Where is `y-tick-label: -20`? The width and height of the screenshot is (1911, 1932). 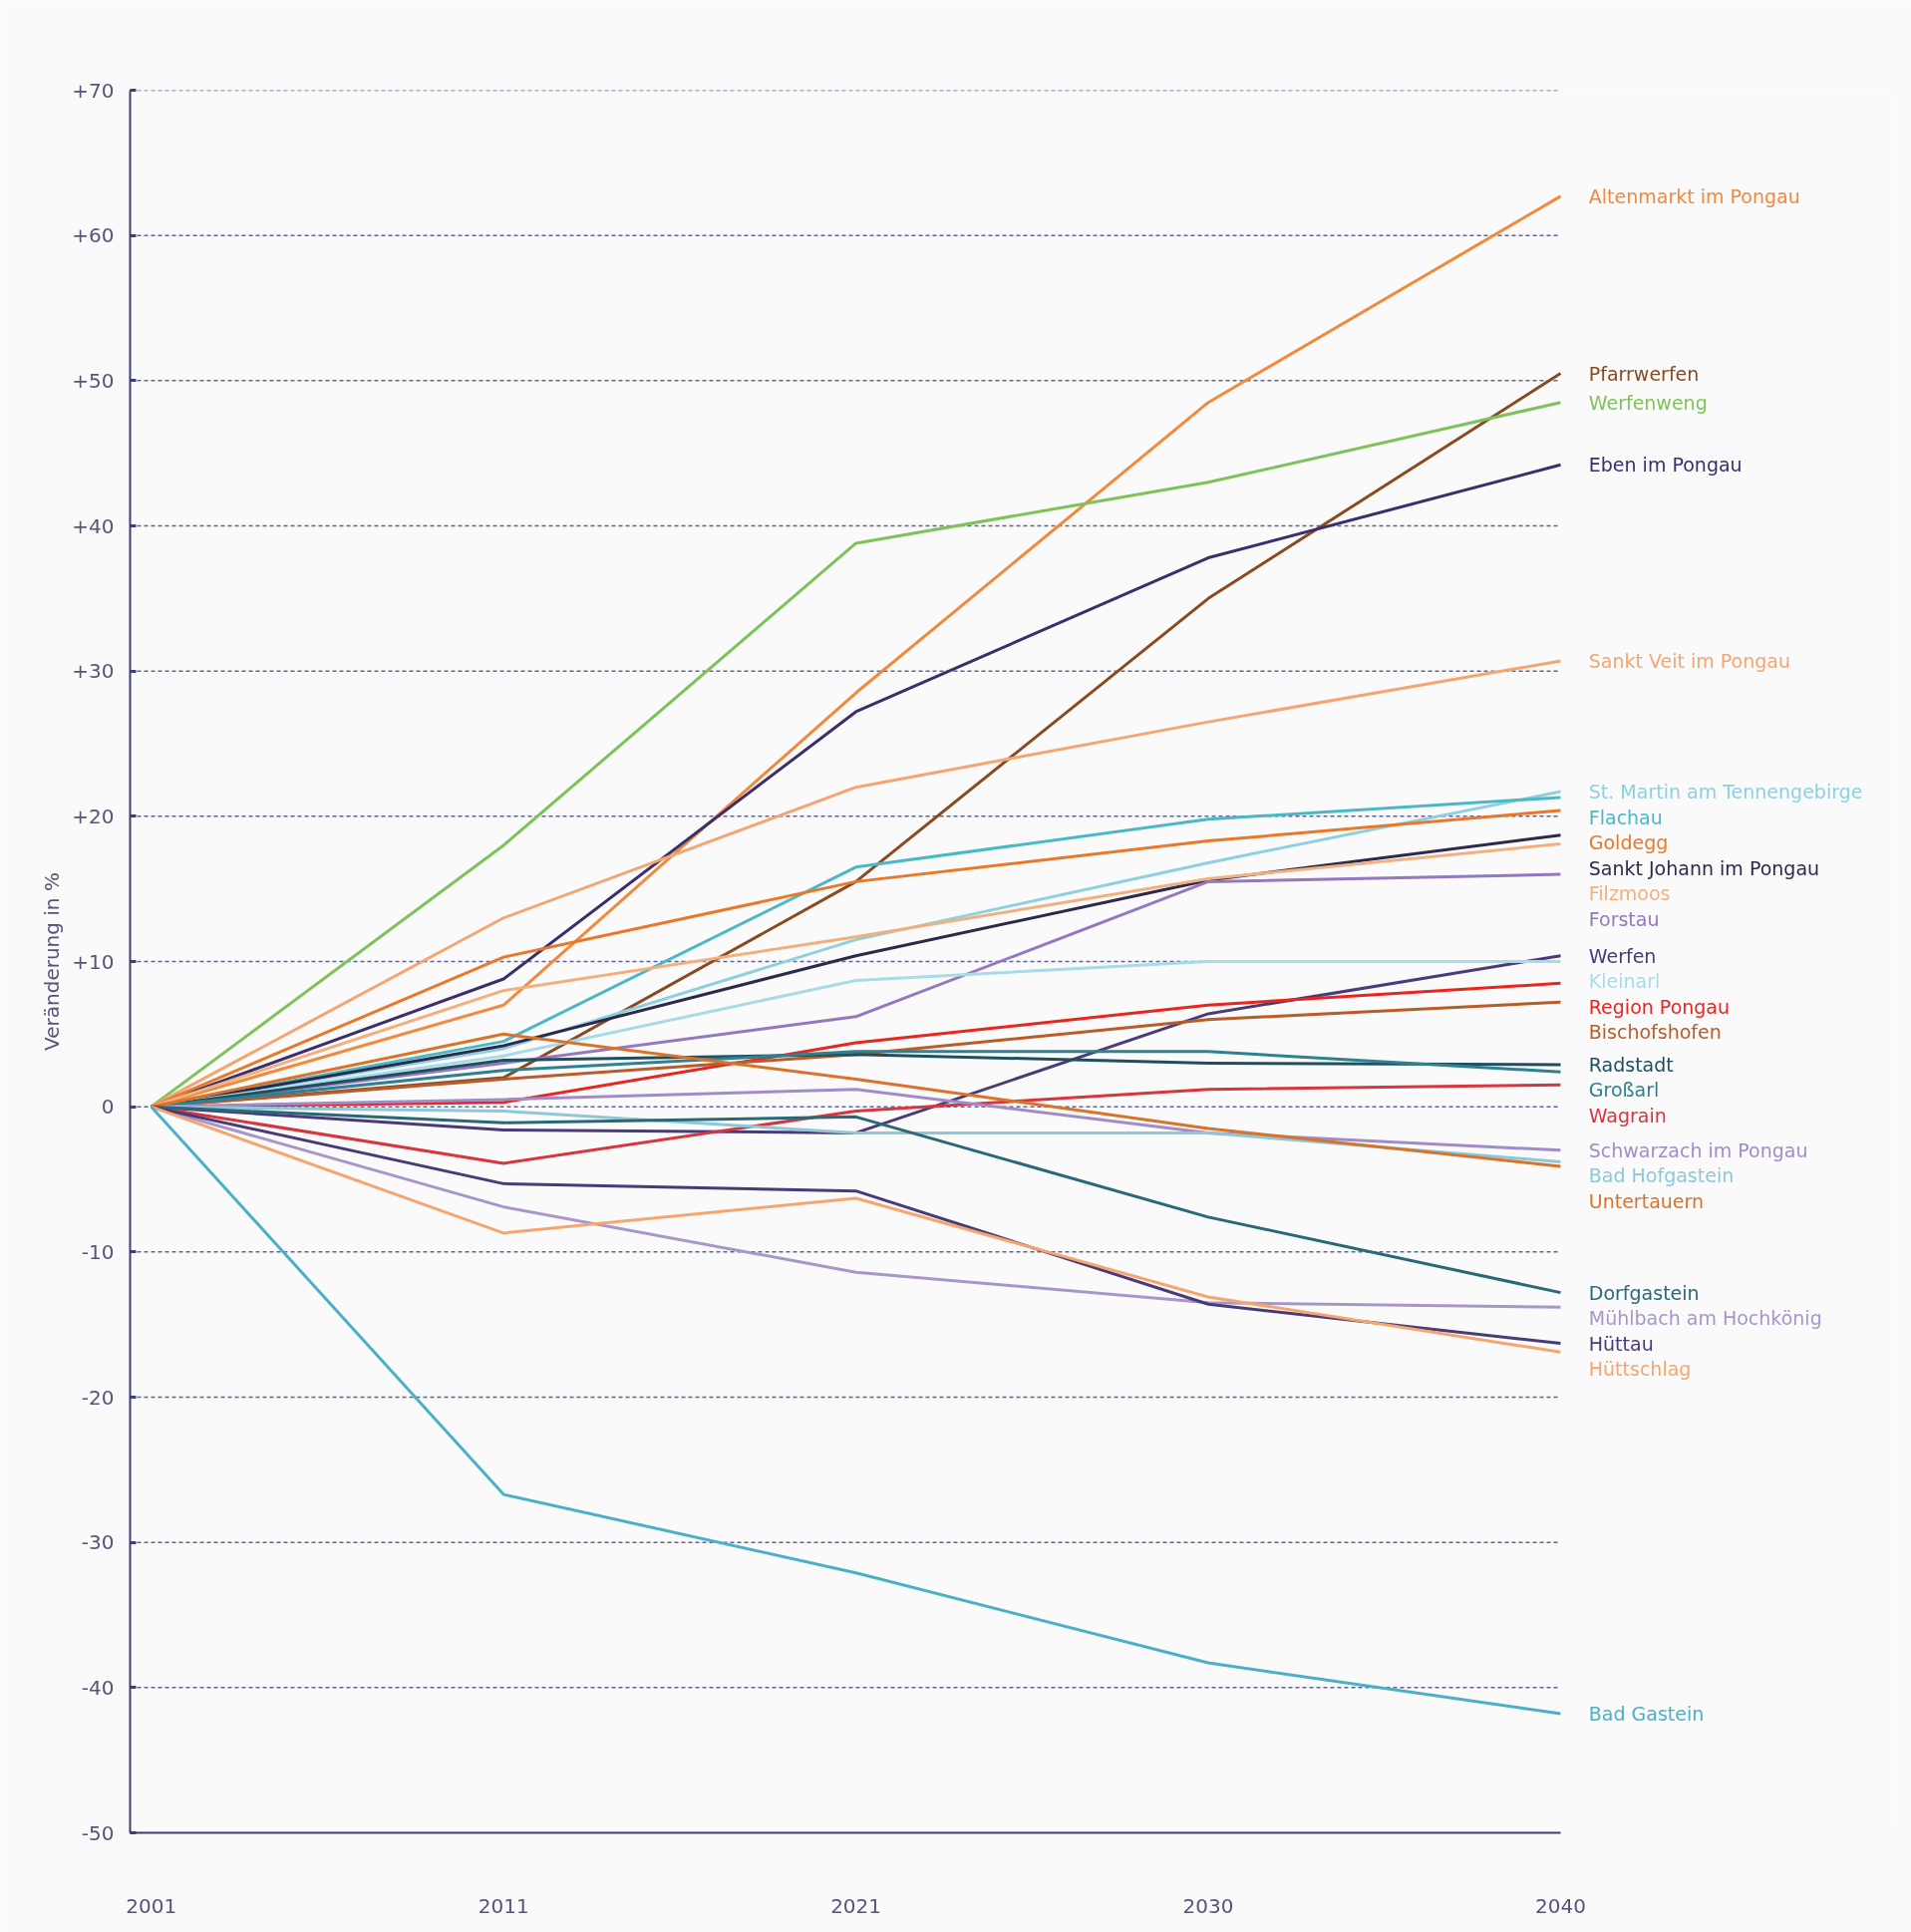 y-tick-label: -20 is located at coordinates (98, 1397).